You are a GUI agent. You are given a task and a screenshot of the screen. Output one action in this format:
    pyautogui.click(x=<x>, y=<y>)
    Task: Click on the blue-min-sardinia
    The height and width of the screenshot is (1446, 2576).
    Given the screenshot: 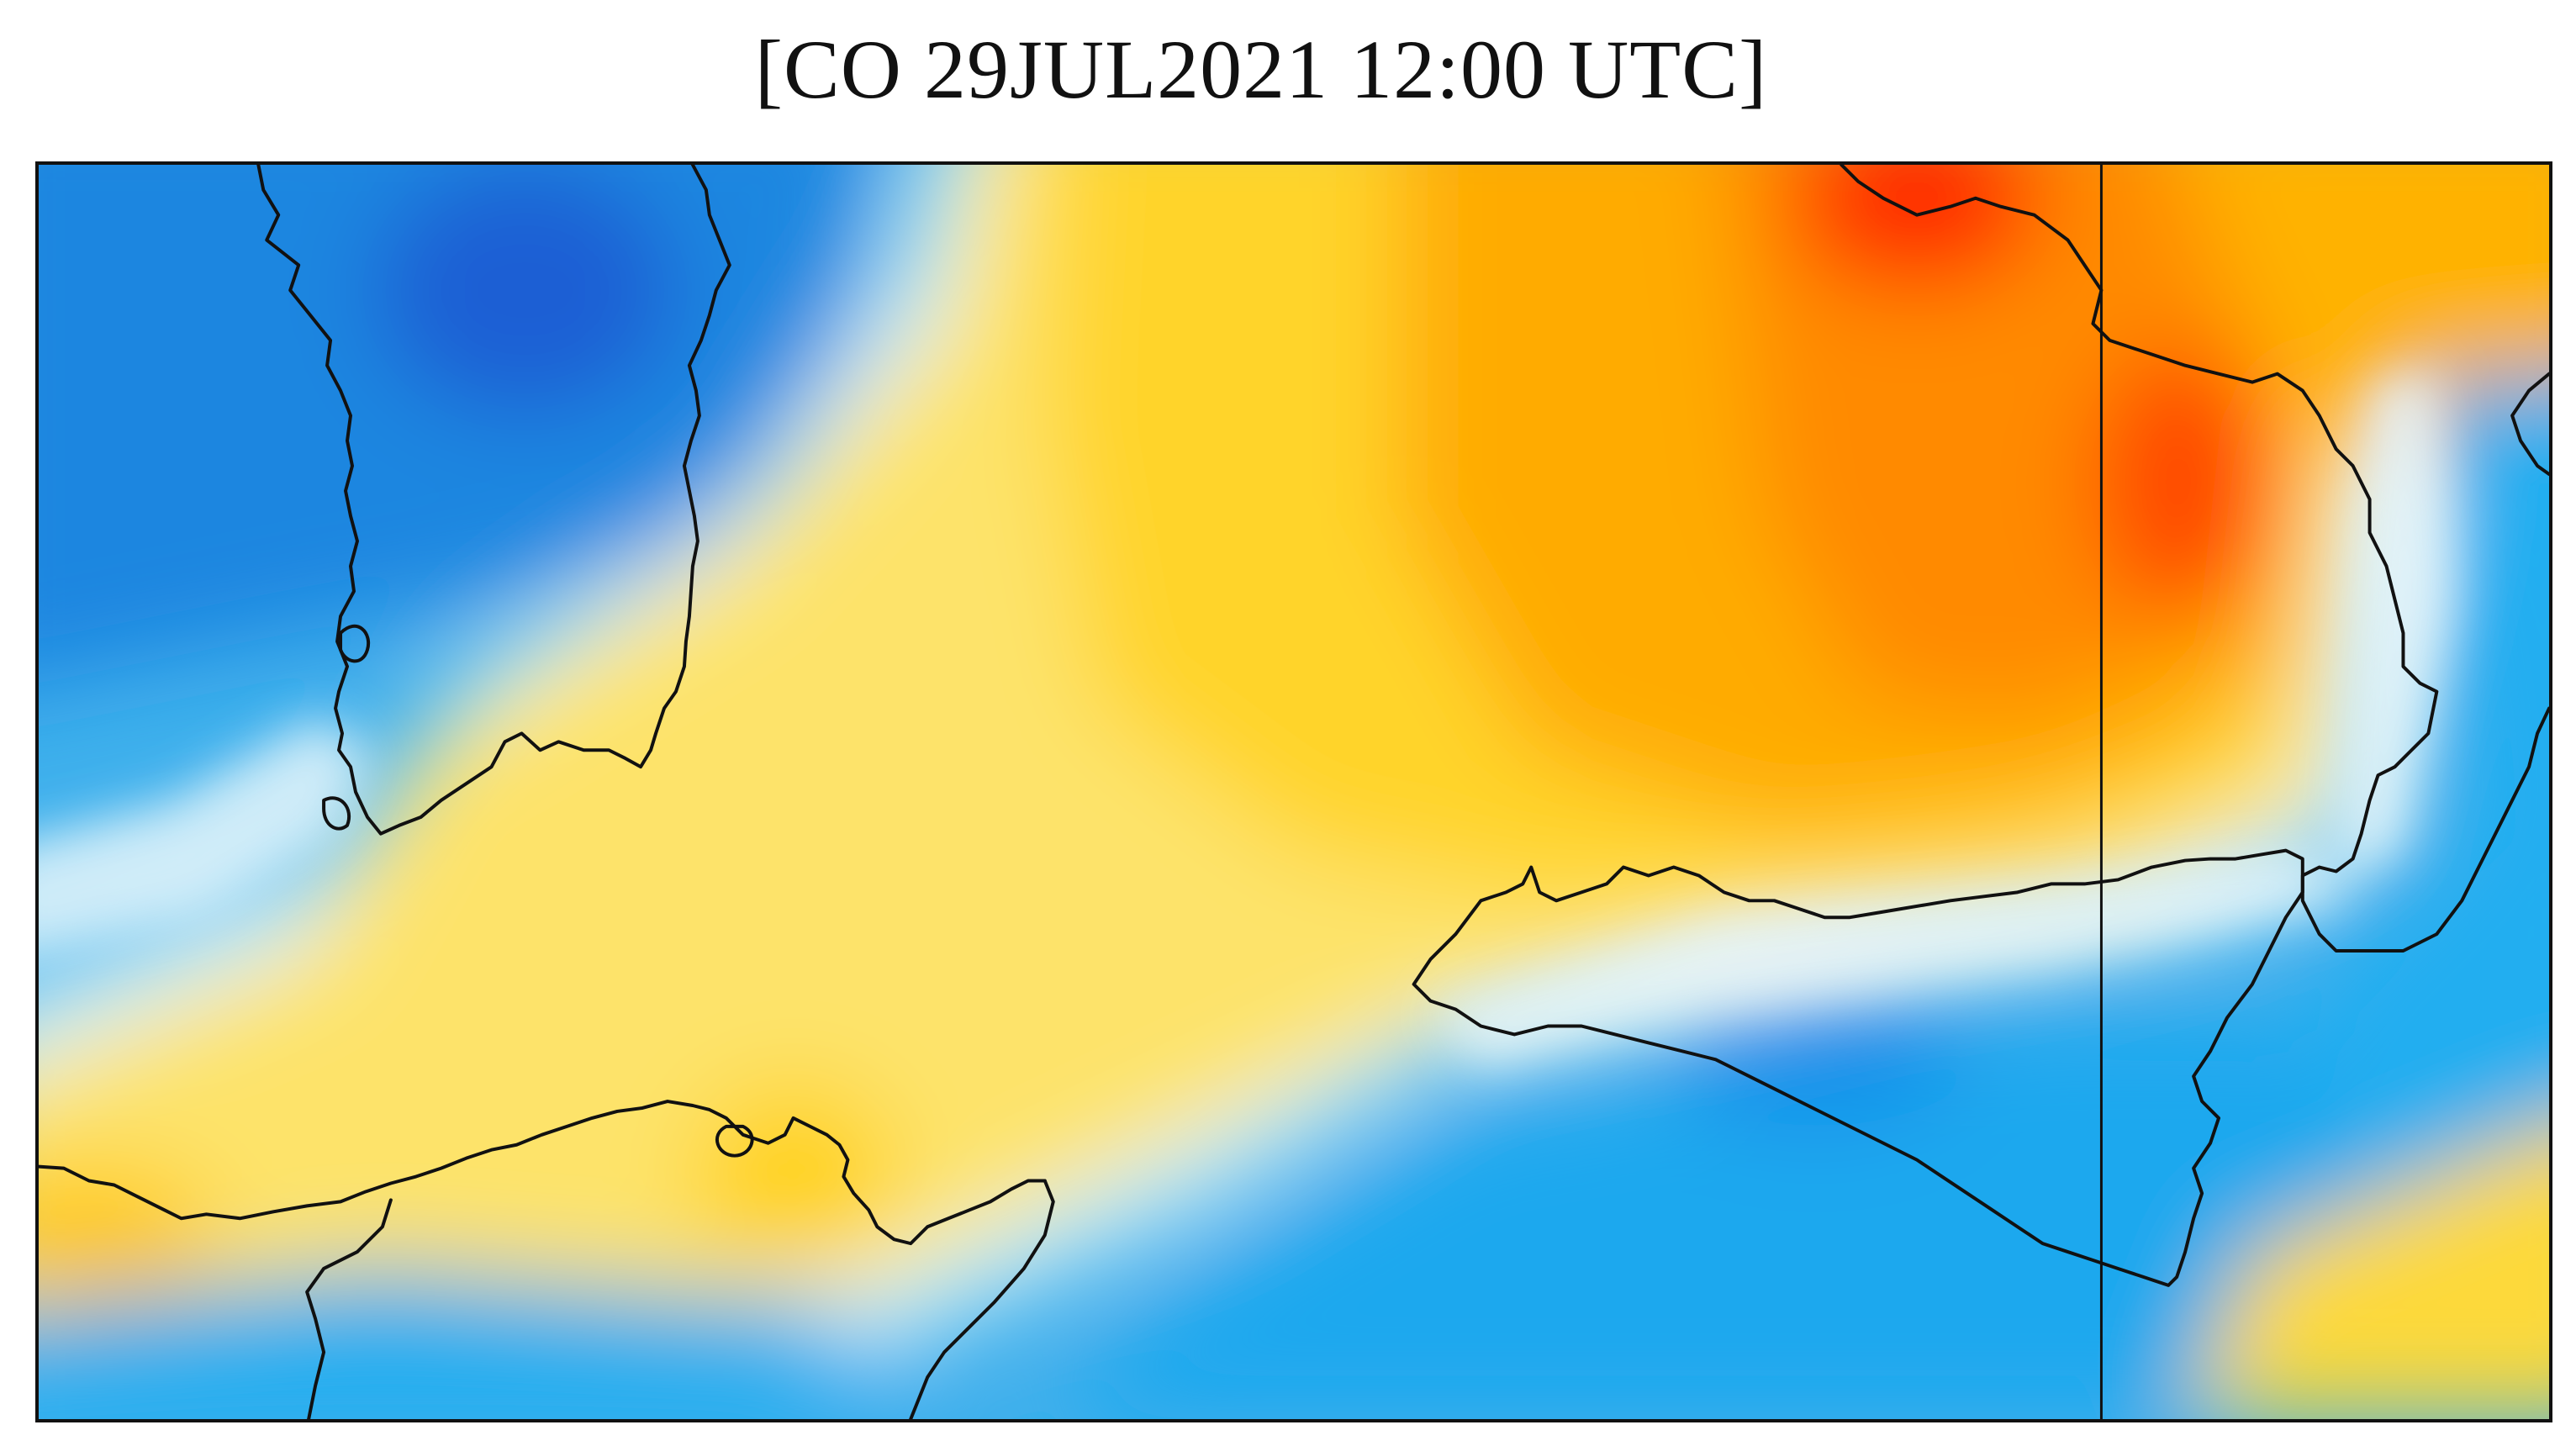 What is the action you would take?
    pyautogui.click(x=524, y=290)
    